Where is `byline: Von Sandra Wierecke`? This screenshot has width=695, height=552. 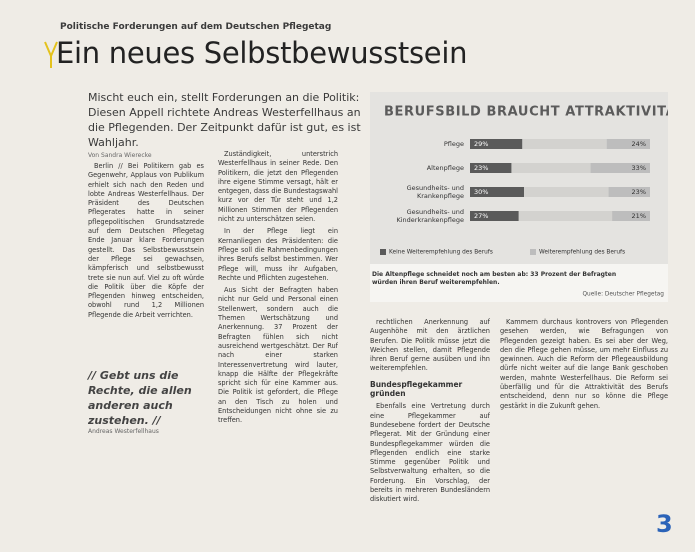 byline: Von Sandra Wierecke is located at coordinates (120, 155).